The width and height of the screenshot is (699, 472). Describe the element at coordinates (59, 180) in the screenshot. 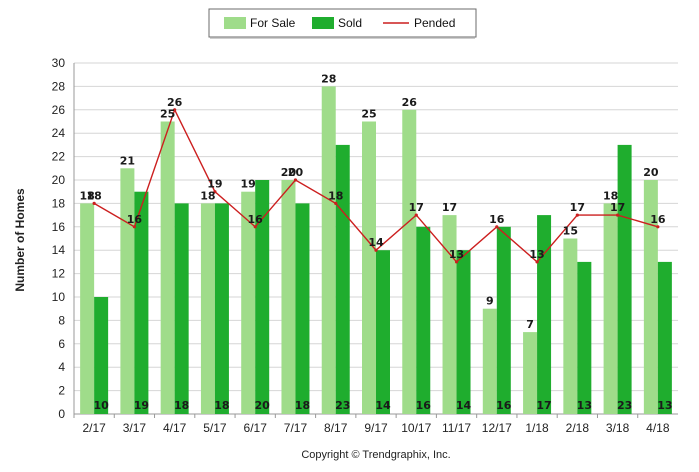

I see `y-tick-label: 20` at that location.